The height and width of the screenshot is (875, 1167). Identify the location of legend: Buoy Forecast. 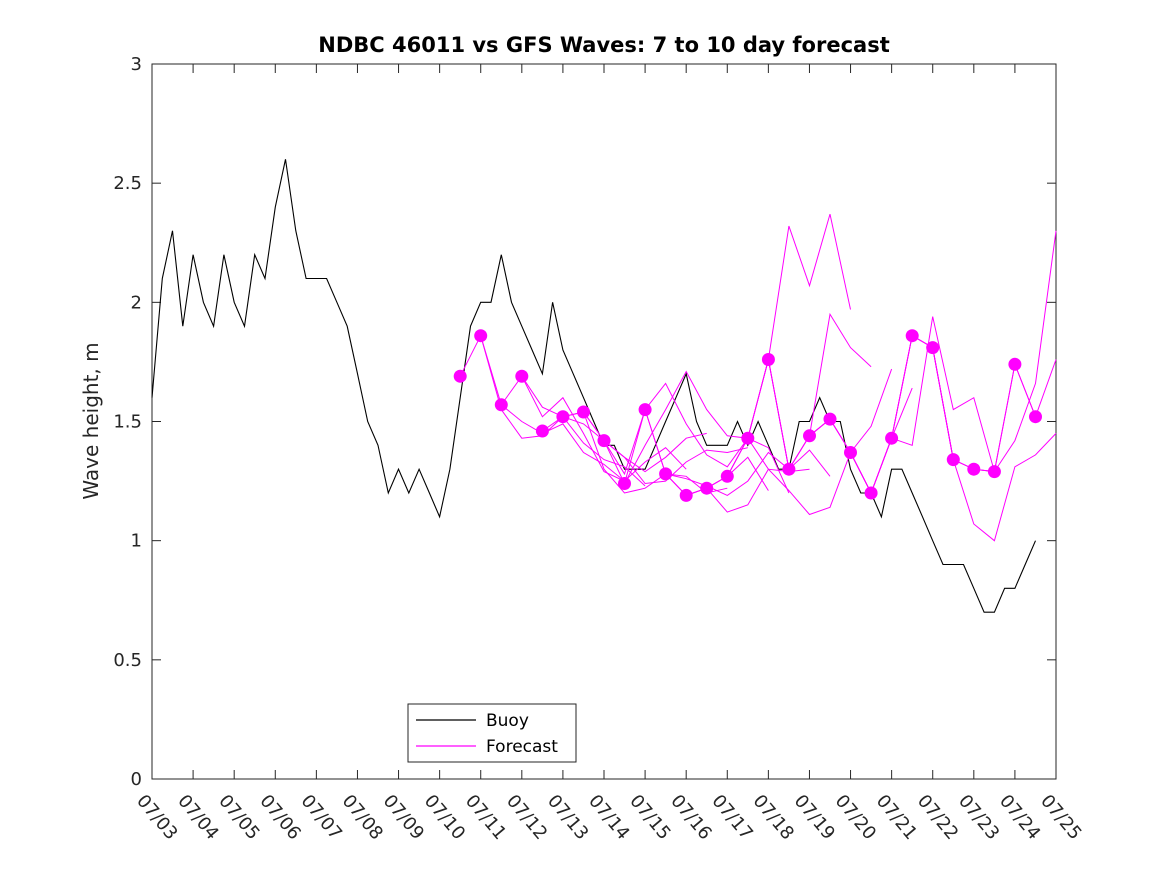
(492, 733).